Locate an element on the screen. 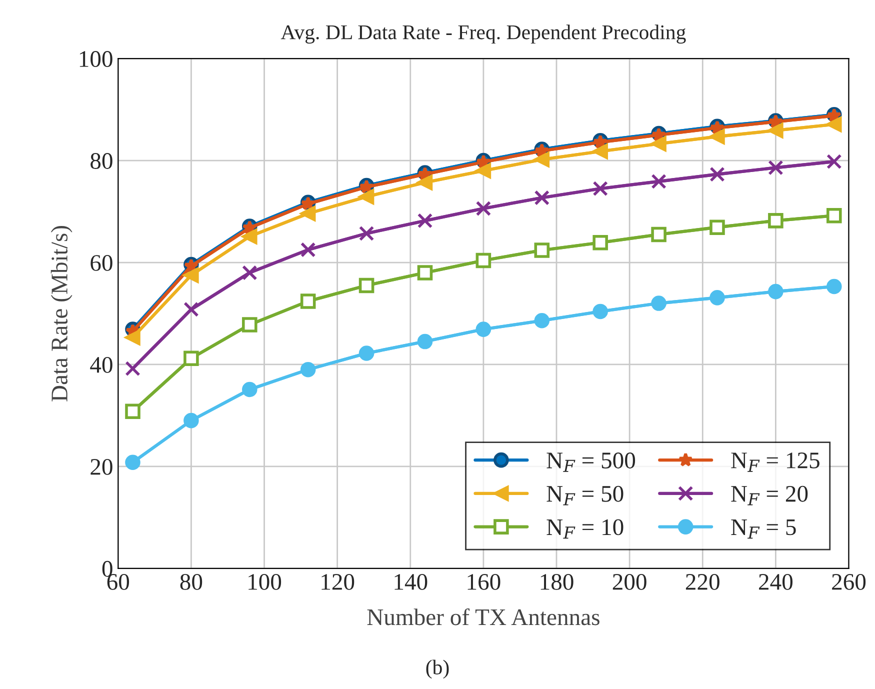 The height and width of the screenshot is (689, 875). legend-label: N$_{F}$ = 20 is located at coordinates (769, 496).